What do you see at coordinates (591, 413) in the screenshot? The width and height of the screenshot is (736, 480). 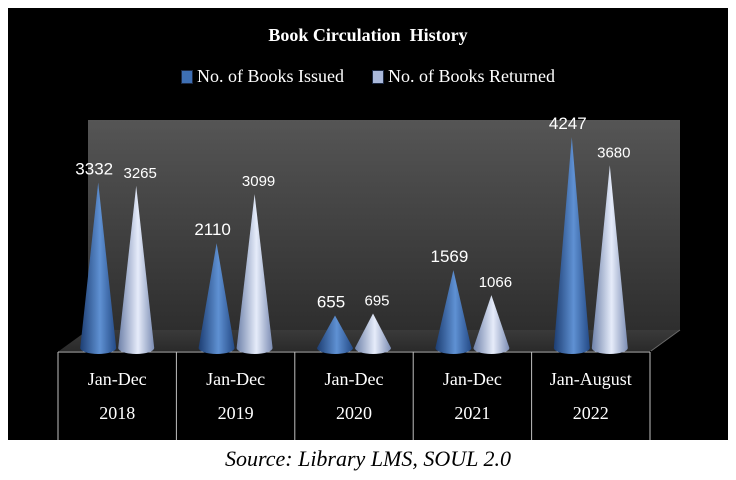 I see `category-label-line2: 2022` at bounding box center [591, 413].